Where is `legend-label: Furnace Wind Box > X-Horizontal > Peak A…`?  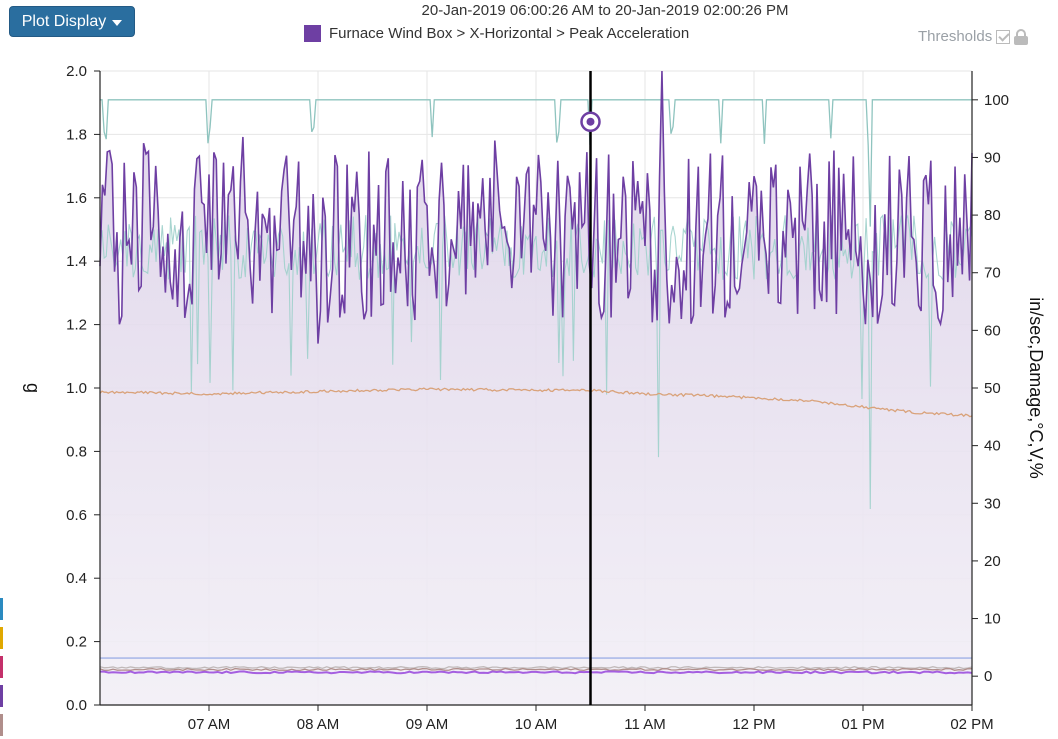
legend-label: Furnace Wind Box > X-Horizontal > Peak A… is located at coordinates (509, 33).